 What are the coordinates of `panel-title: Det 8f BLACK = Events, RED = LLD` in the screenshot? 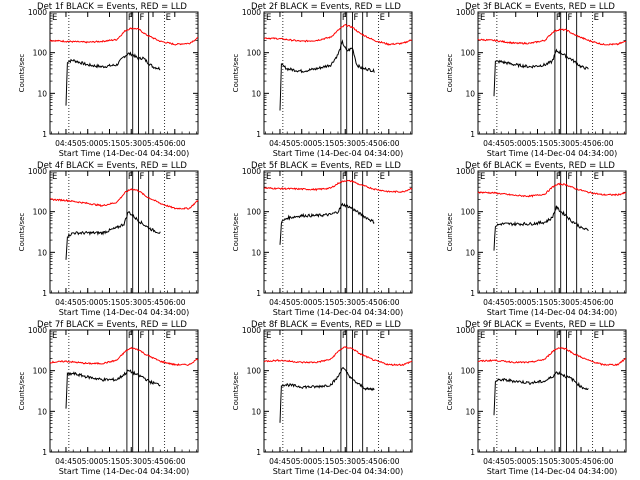 It's located at (326, 325).